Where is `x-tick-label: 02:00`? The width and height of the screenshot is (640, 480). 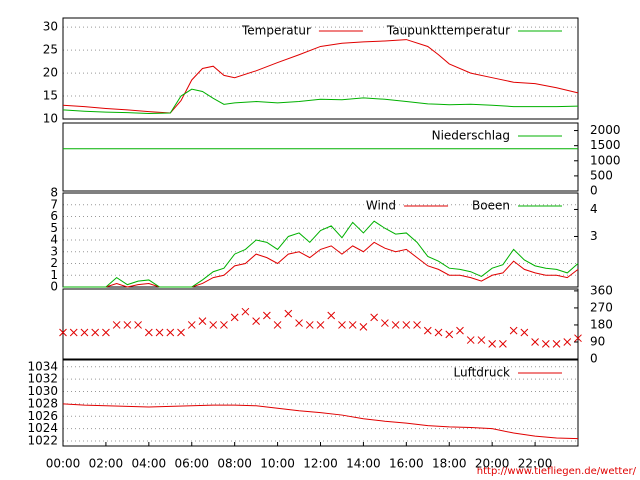 x-tick-label: 02:00 is located at coordinates (106, 464).